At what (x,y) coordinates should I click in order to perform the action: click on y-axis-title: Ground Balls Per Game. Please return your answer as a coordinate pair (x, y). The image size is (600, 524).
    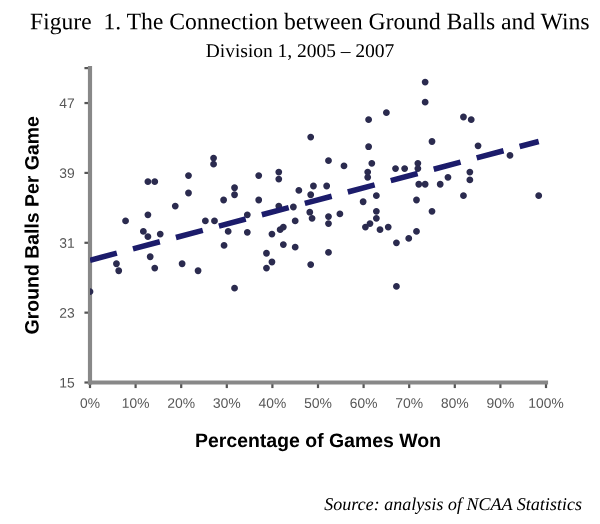
    Looking at the image, I should click on (31, 225).